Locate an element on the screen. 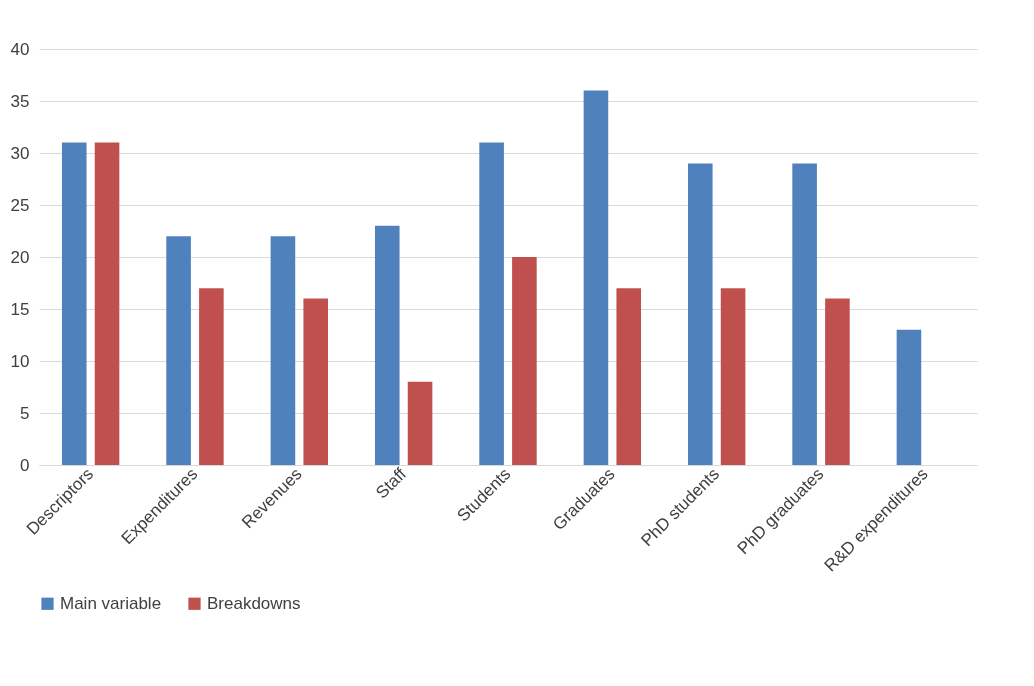 The height and width of the screenshot is (686, 1034). y-tick-label: 25 is located at coordinates (20, 205).